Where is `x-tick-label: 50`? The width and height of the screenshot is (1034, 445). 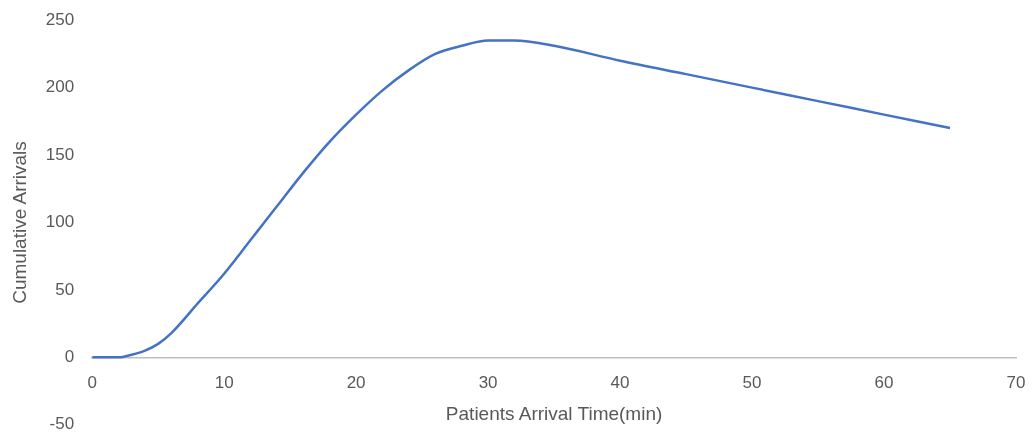
x-tick-label: 50 is located at coordinates (752, 383).